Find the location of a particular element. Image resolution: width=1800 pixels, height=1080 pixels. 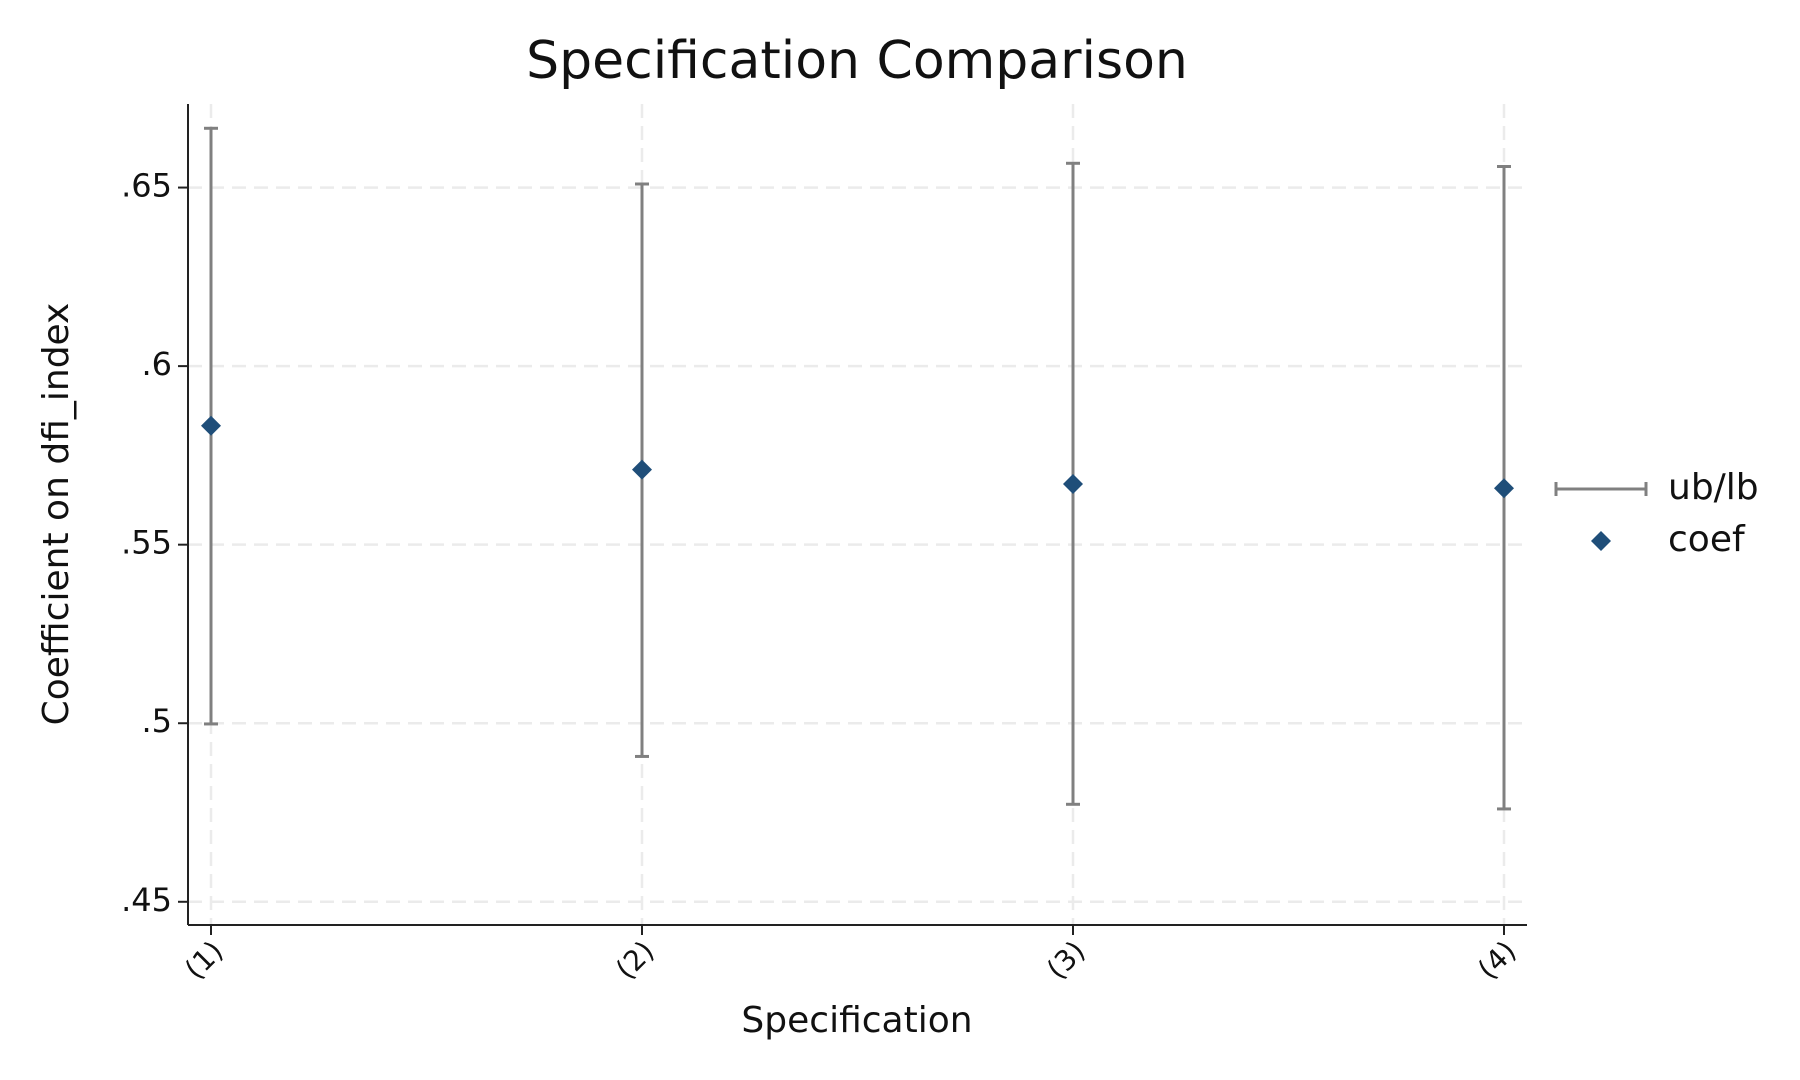

y-tick-label: .5 is located at coordinates (156, 721).